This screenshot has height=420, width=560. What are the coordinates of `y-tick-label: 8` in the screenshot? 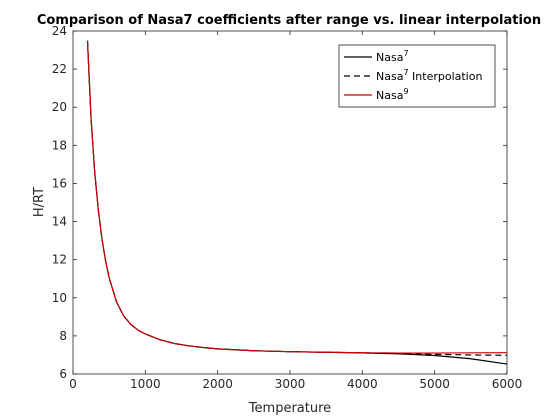 It's located at (63, 336).